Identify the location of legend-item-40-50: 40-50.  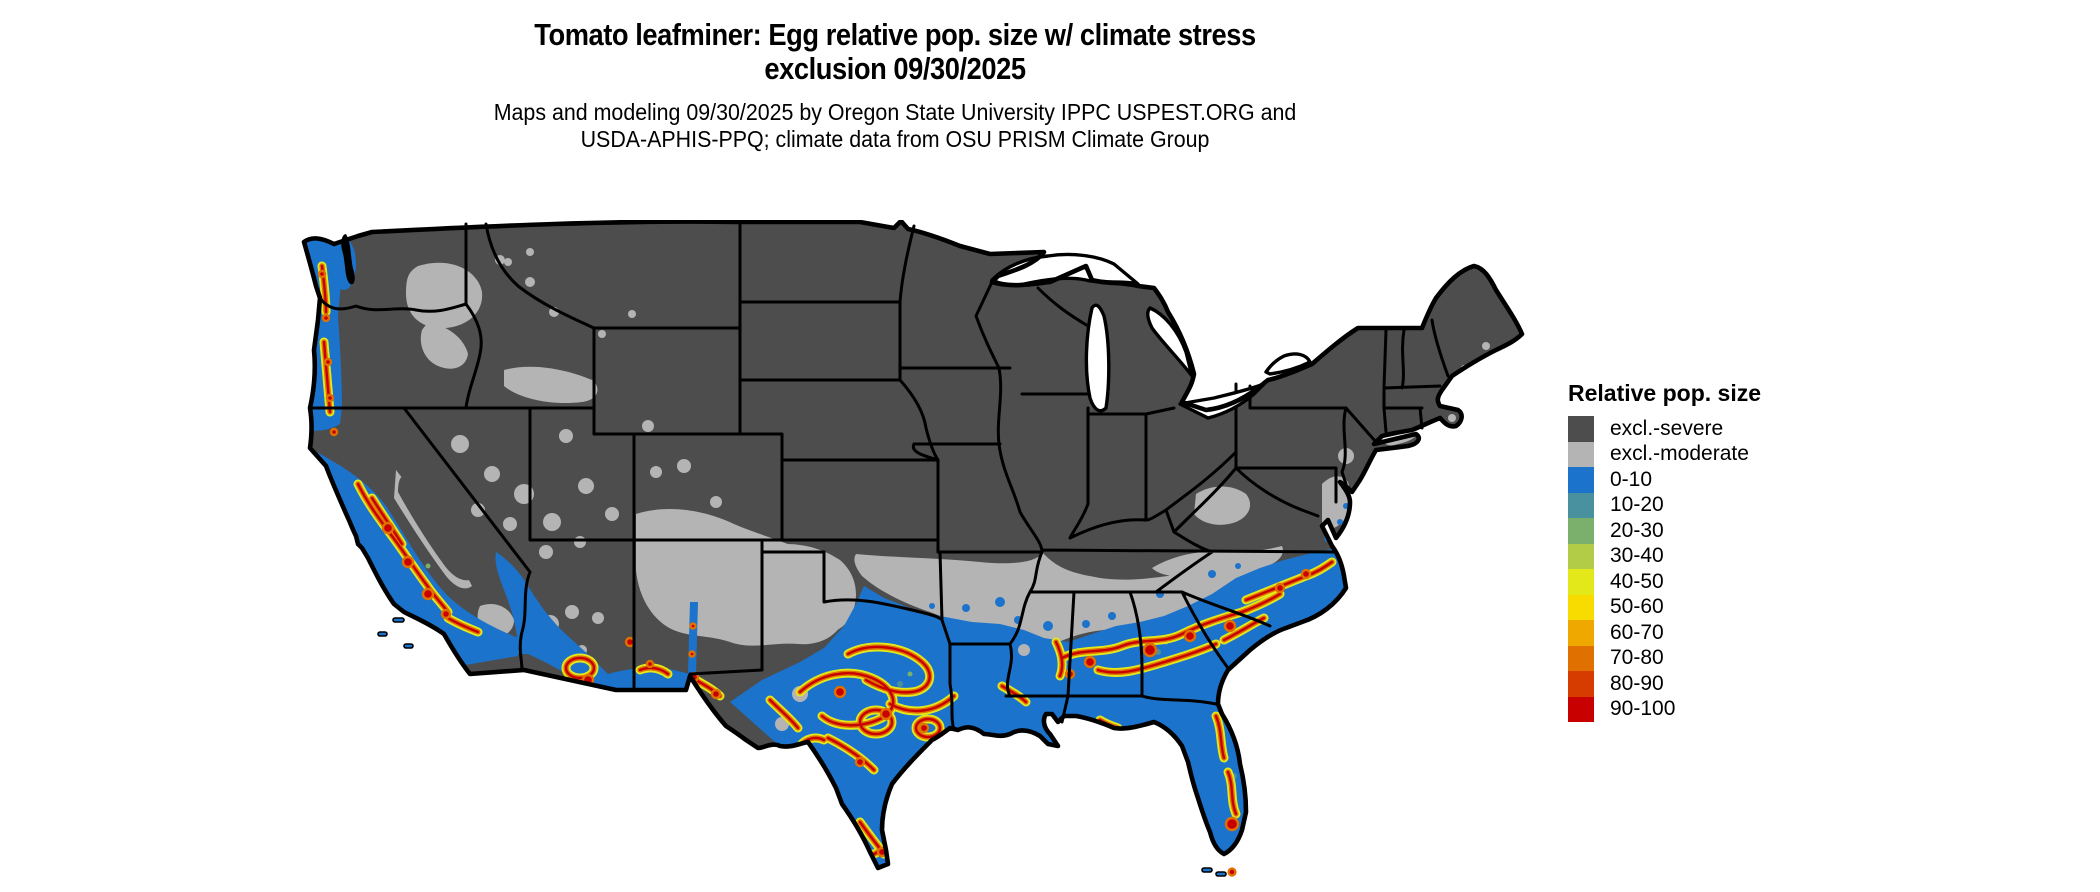
(1698, 582).